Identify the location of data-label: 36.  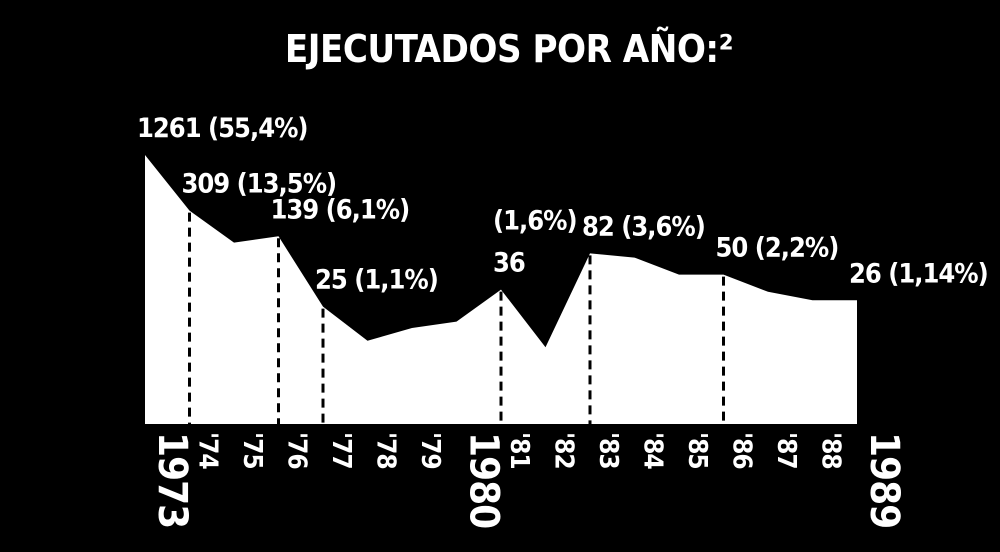
(509, 263).